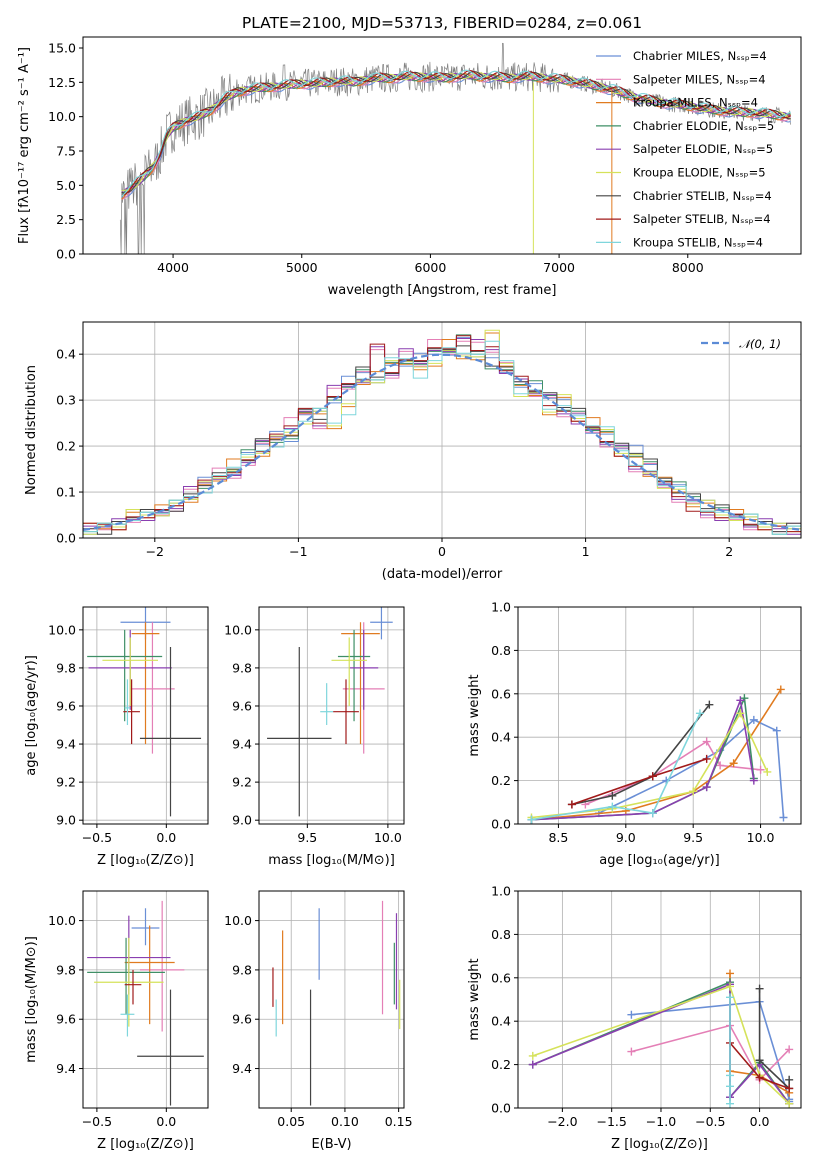  I want to click on y-tick-label: 9.0, so click(66, 820).